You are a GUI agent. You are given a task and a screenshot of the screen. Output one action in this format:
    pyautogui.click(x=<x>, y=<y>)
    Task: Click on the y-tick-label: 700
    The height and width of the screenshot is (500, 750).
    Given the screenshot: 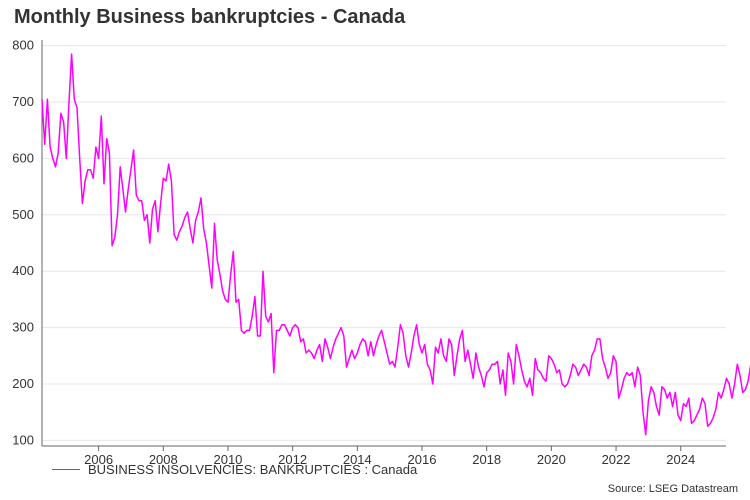 What is the action you would take?
    pyautogui.click(x=23, y=101)
    